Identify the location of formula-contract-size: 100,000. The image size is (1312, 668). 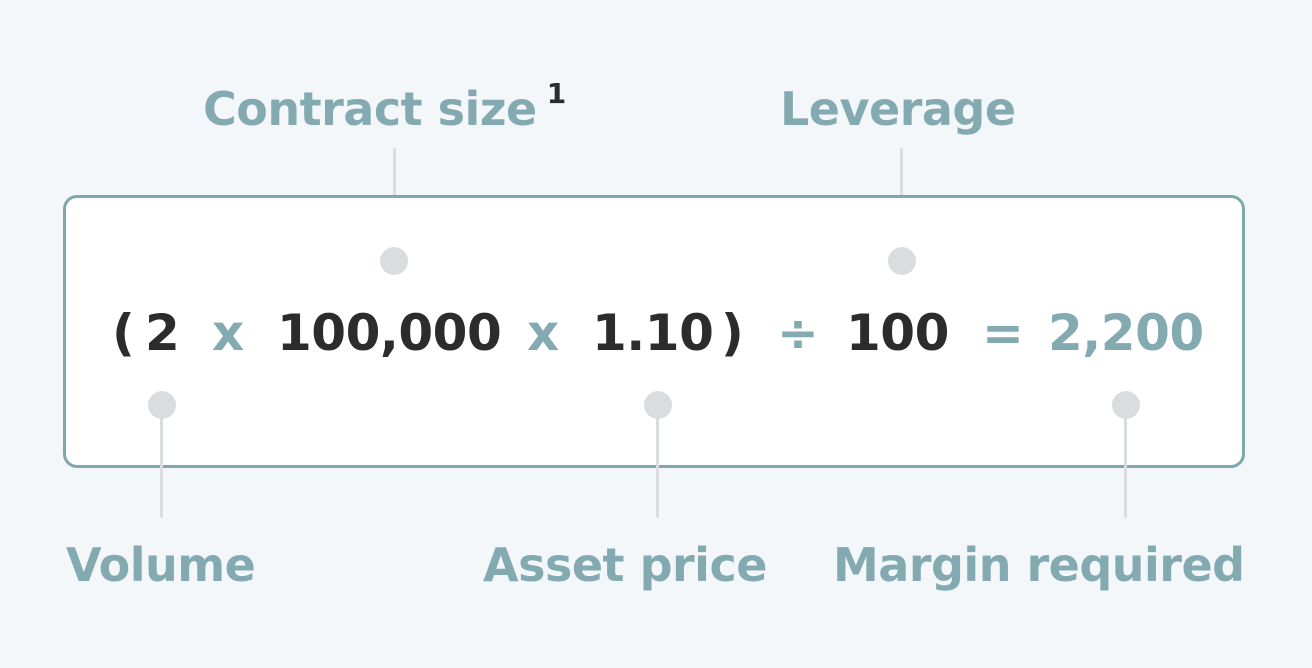
(389, 333).